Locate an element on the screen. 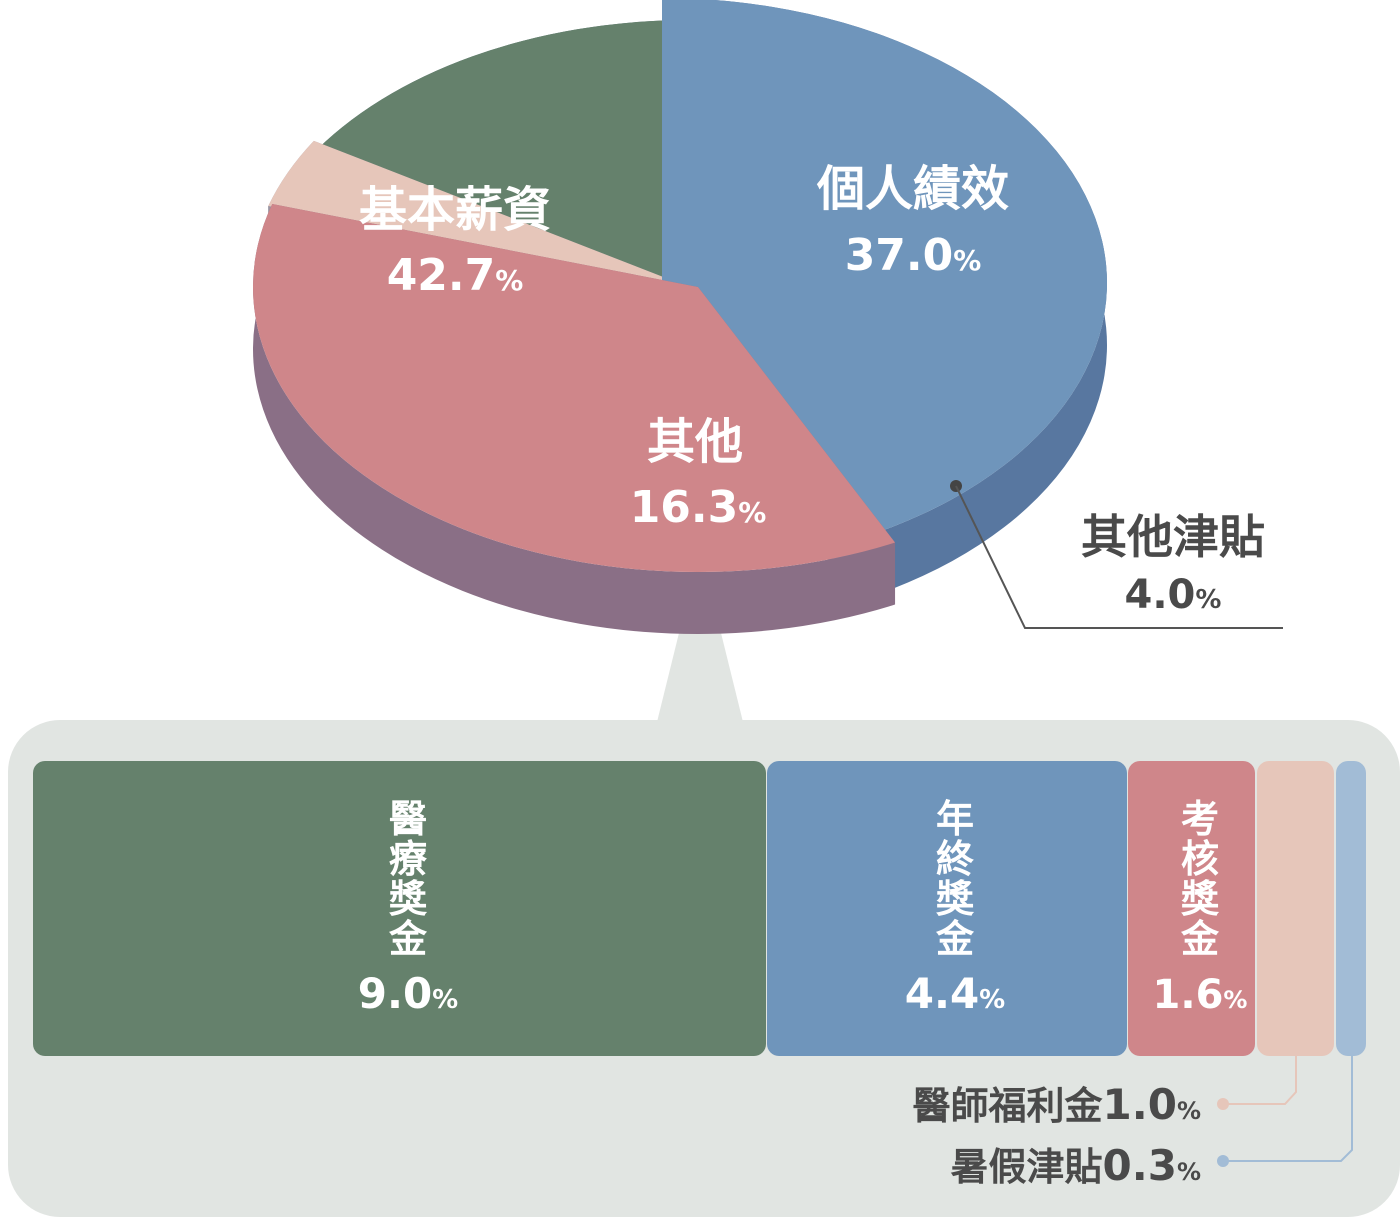 The image size is (1400, 1217). slice-label-basic-salary: 基本薪資 is located at coordinates (455, 210).